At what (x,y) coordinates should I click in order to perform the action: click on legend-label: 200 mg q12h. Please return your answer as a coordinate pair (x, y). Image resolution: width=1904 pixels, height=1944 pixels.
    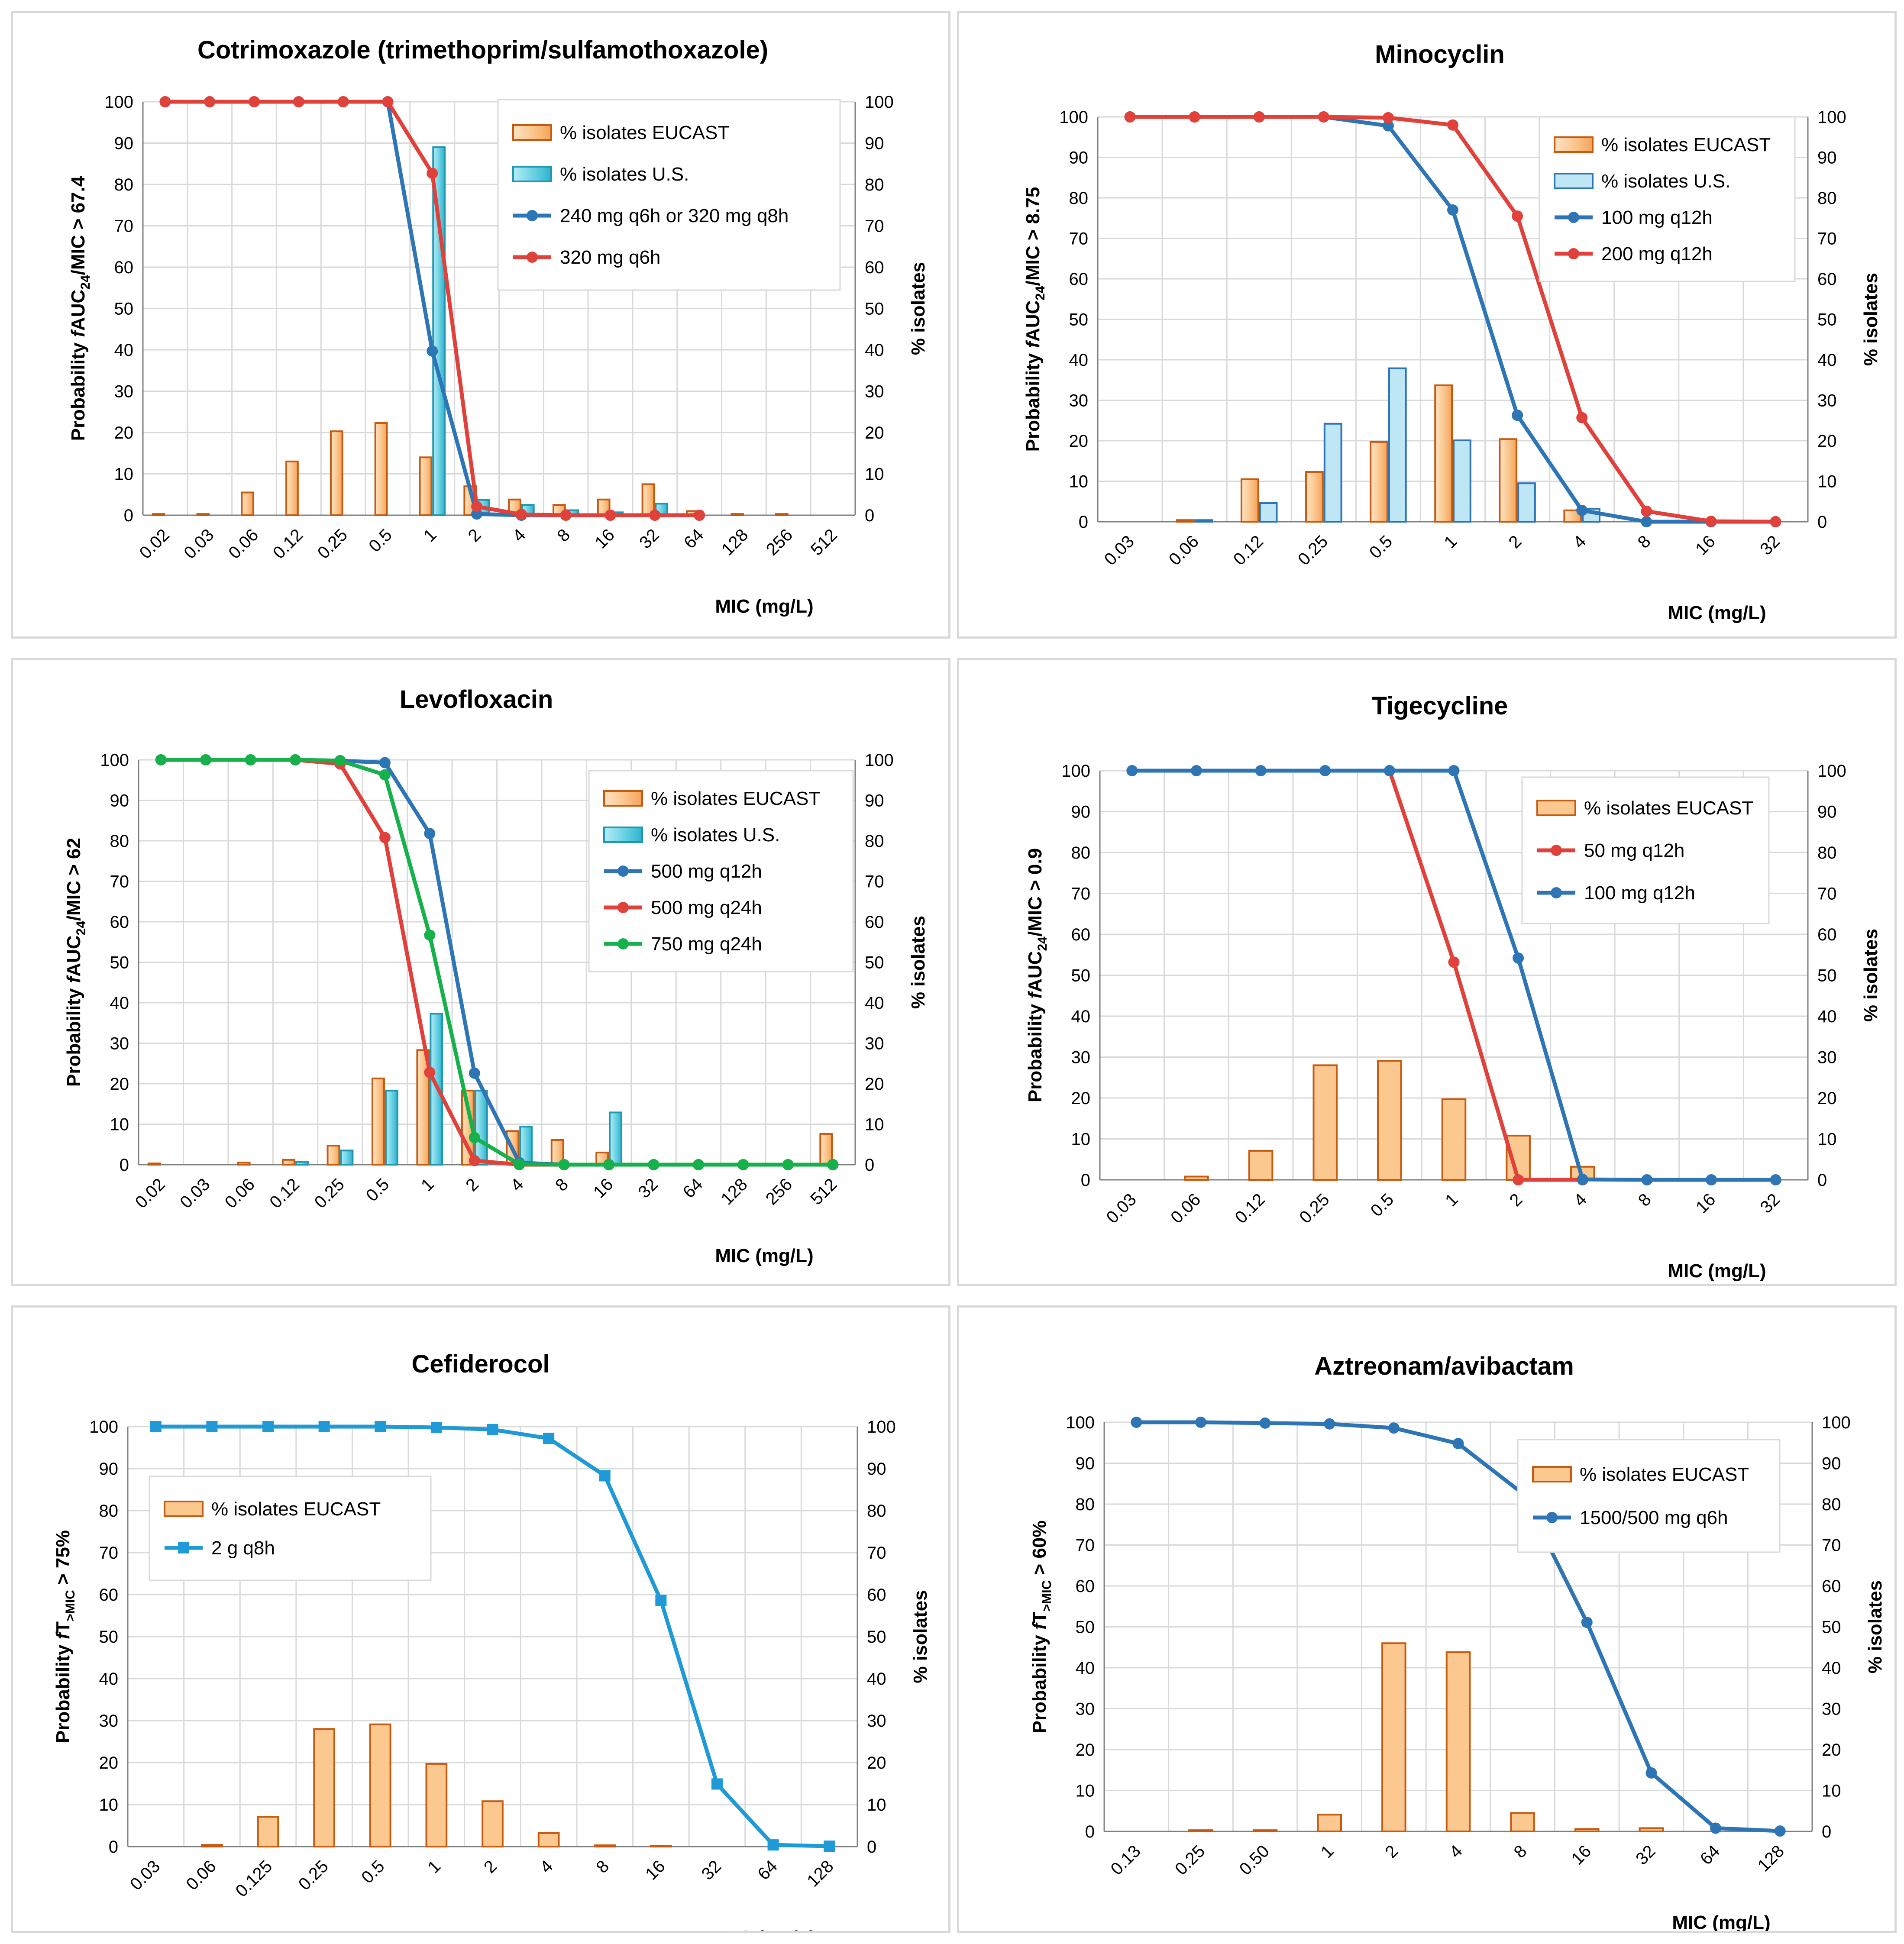
    Looking at the image, I should click on (1657, 254).